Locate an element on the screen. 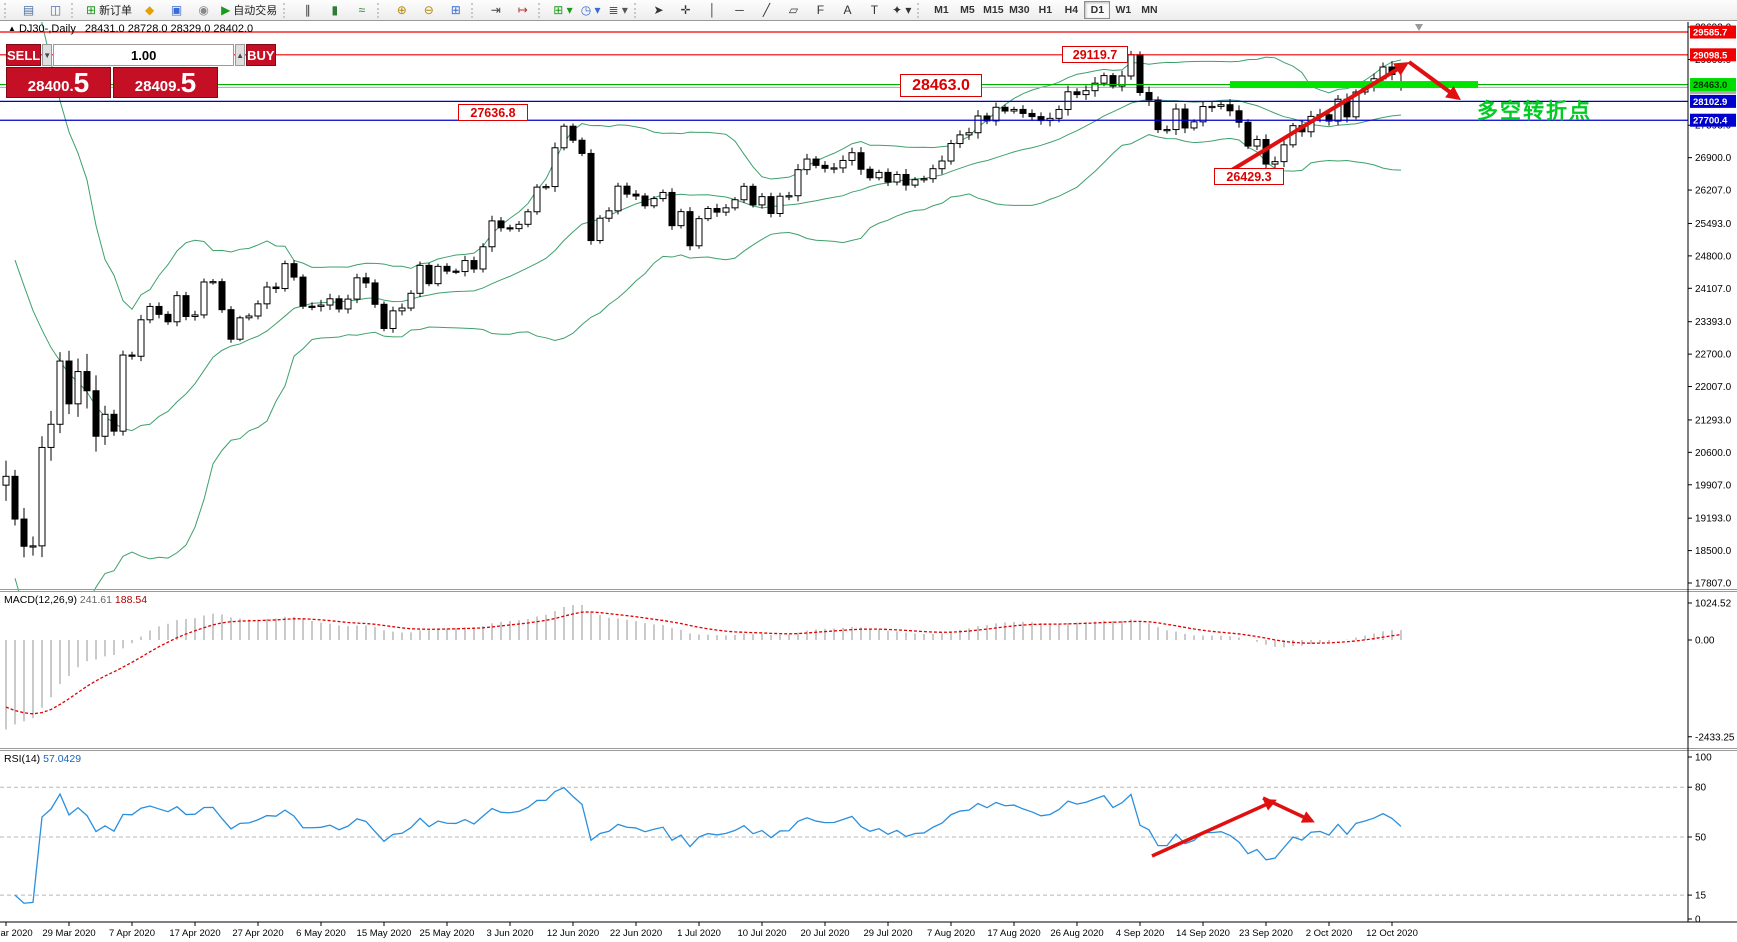  buy-button: BUY is located at coordinates (261, 55).